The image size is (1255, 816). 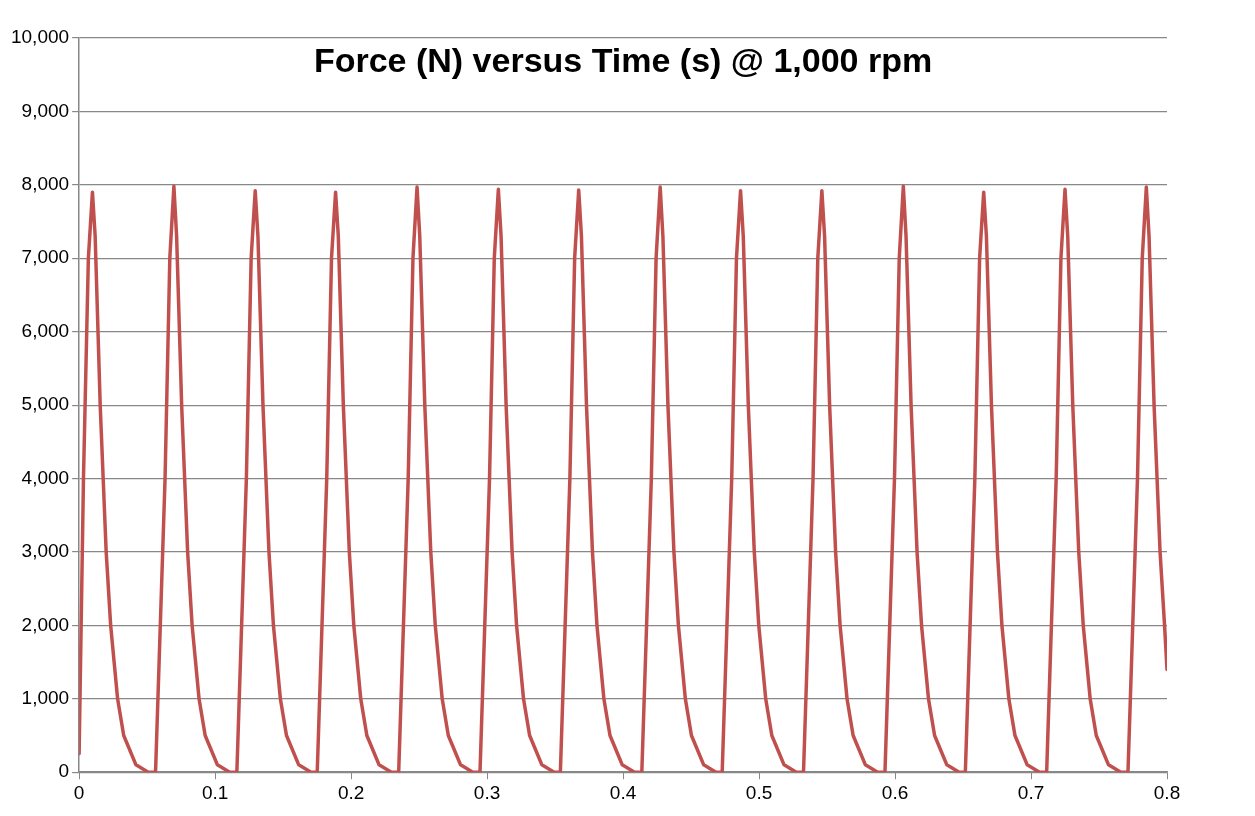 I want to click on y-tick-label: 3,000, so click(x=45, y=551).